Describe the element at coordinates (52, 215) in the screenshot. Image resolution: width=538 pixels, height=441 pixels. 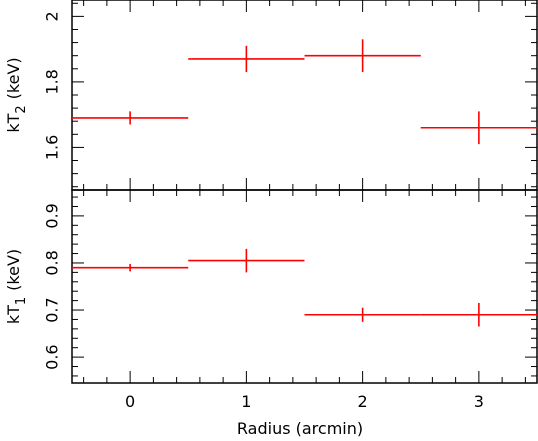
I see `bottom-ytick-label: 0.9` at that location.